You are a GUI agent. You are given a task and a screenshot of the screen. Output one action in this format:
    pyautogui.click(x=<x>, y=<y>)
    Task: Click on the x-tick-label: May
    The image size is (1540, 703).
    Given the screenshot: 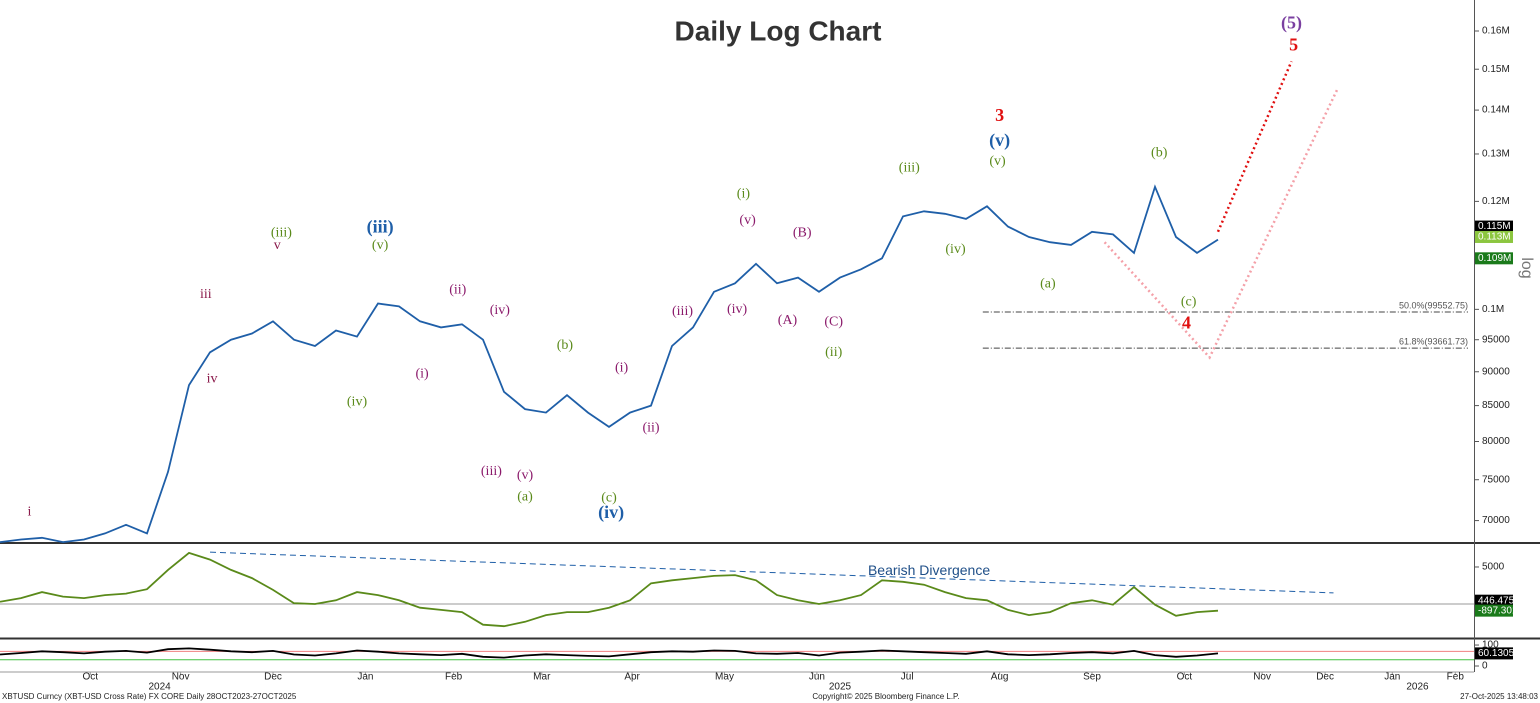 What is the action you would take?
    pyautogui.click(x=724, y=677)
    